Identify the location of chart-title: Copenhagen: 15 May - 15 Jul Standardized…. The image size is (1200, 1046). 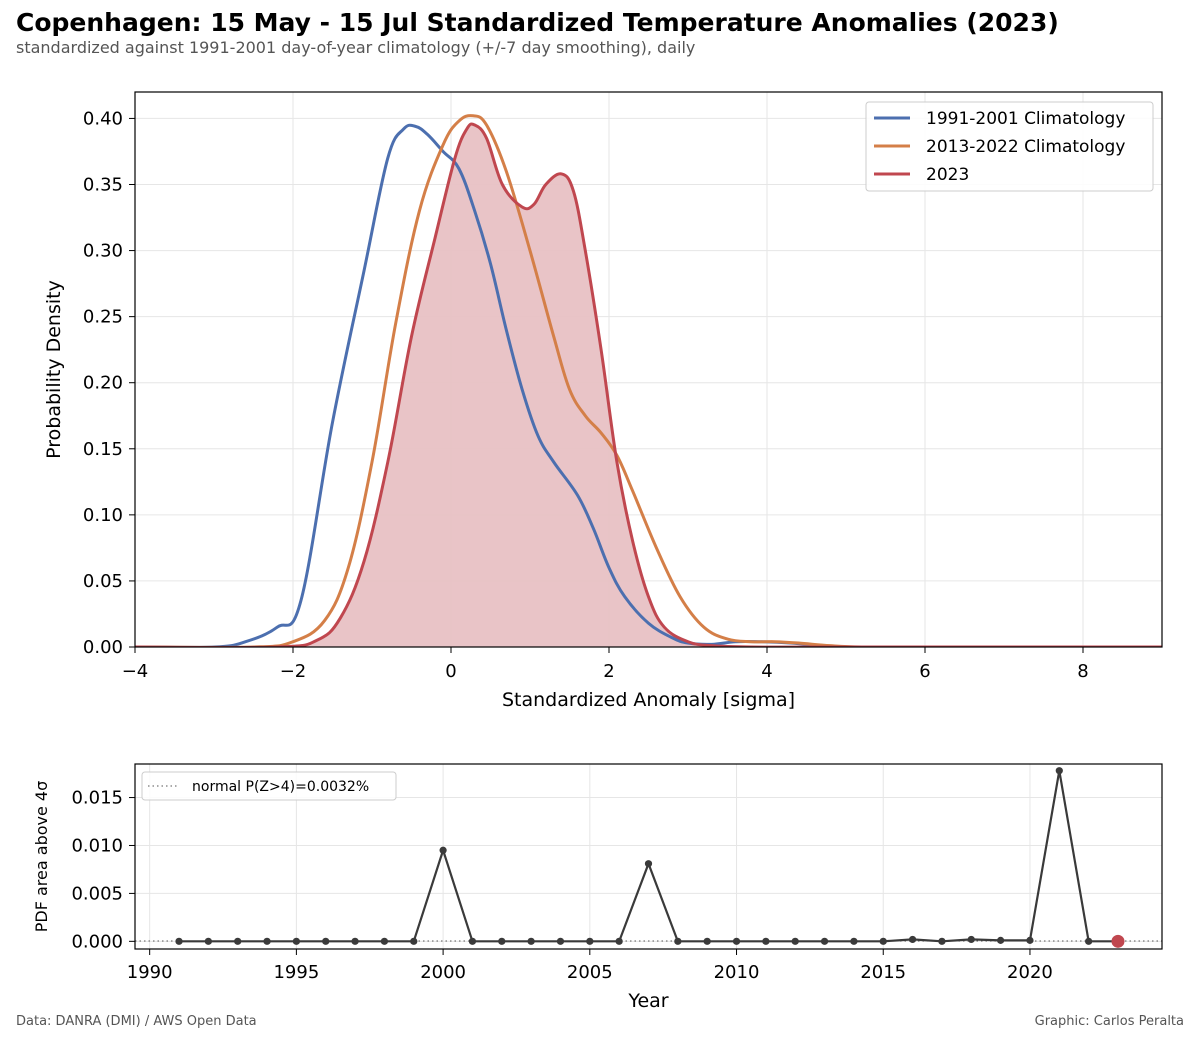
(537, 22).